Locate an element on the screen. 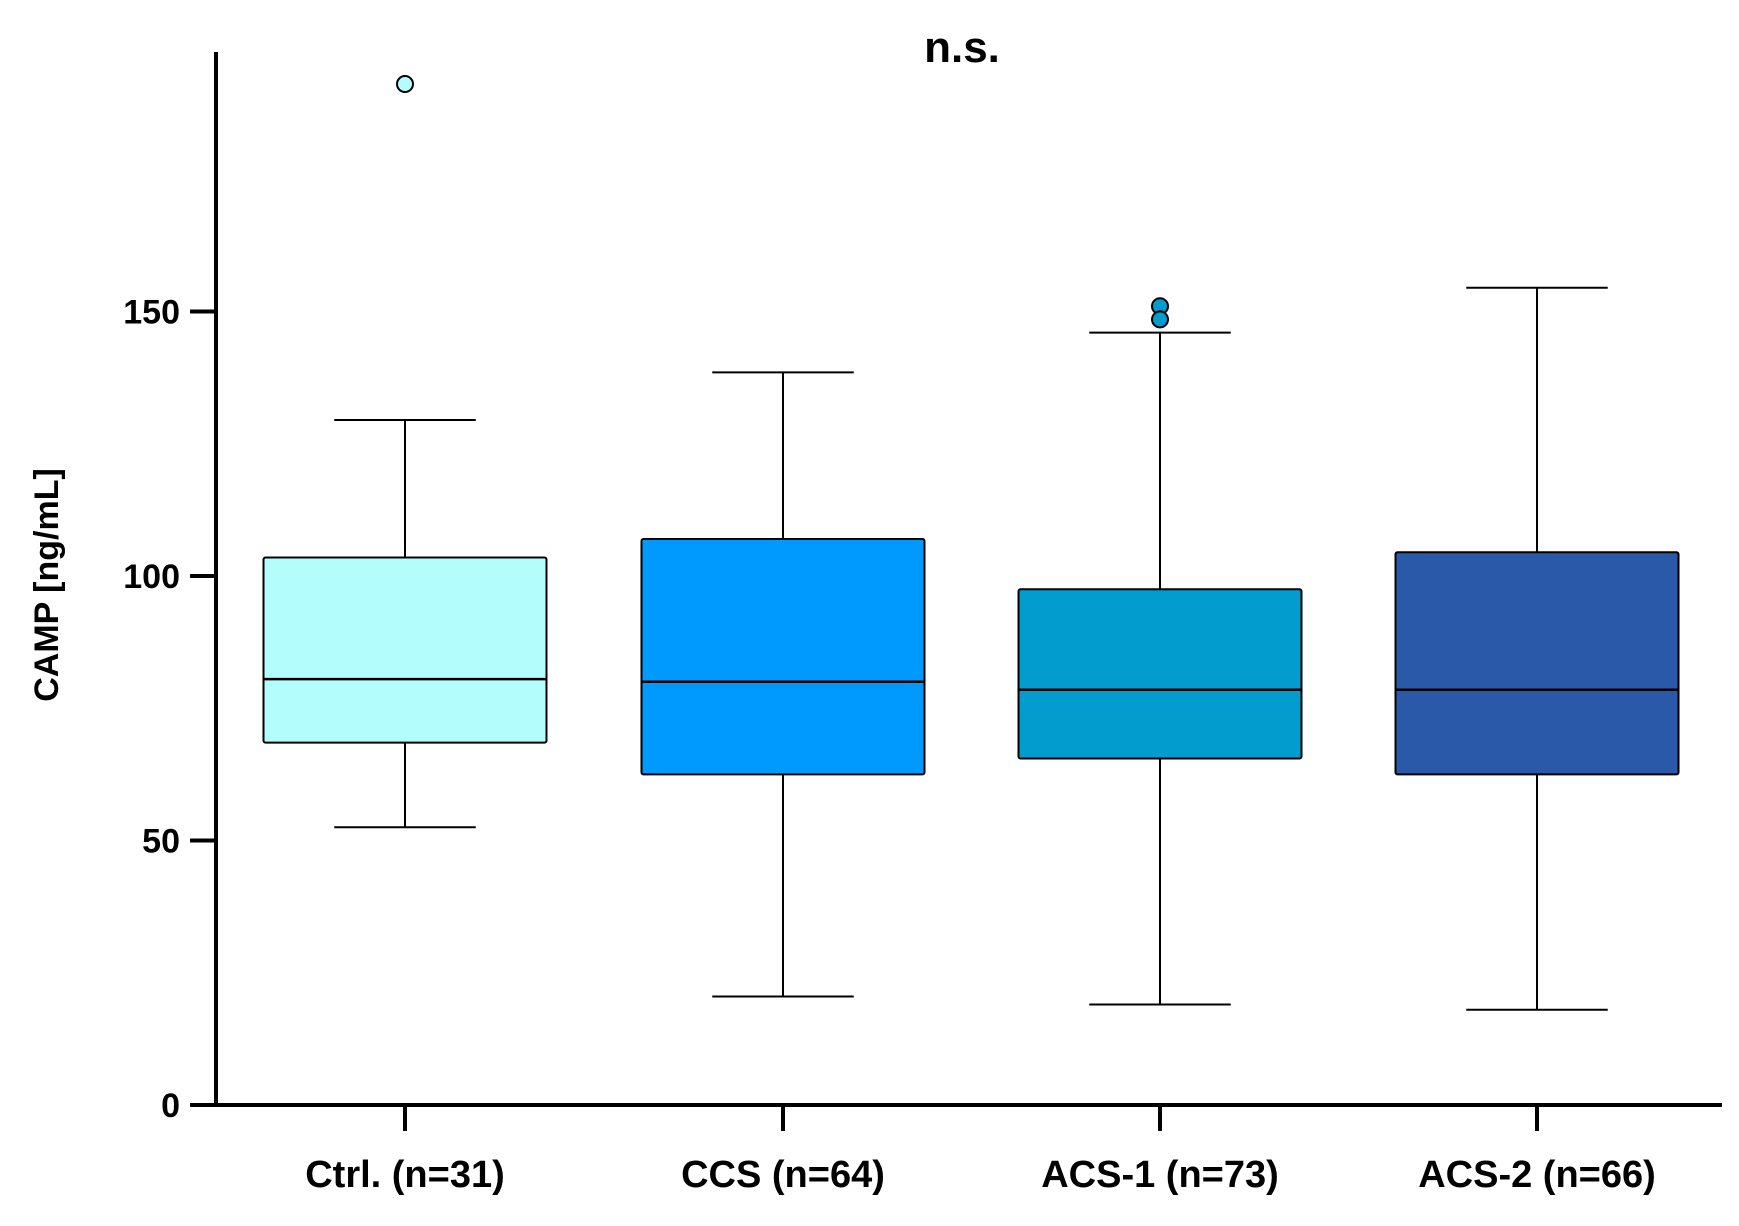 The image size is (1739, 1226). y-tick-label: 100 is located at coordinates (151, 577).